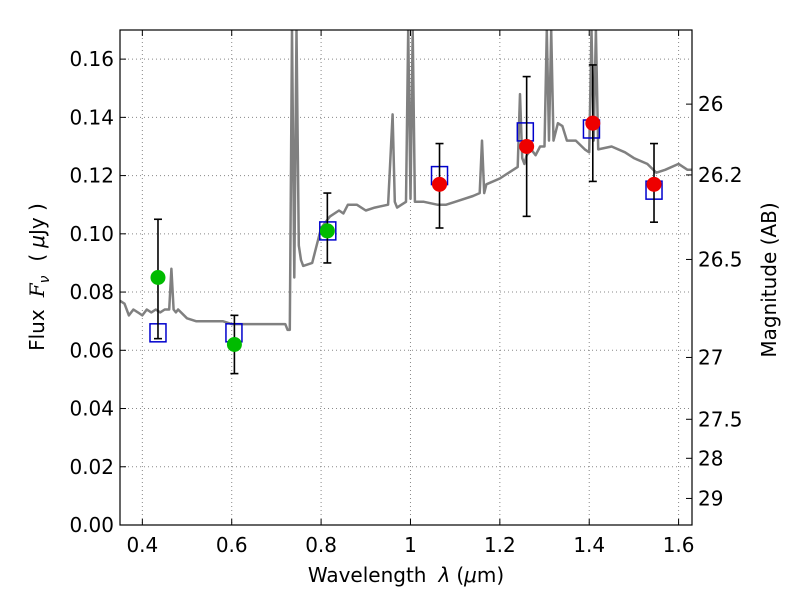 The height and width of the screenshot is (600, 800). I want to click on x-tick-label: 1, so click(410, 545).